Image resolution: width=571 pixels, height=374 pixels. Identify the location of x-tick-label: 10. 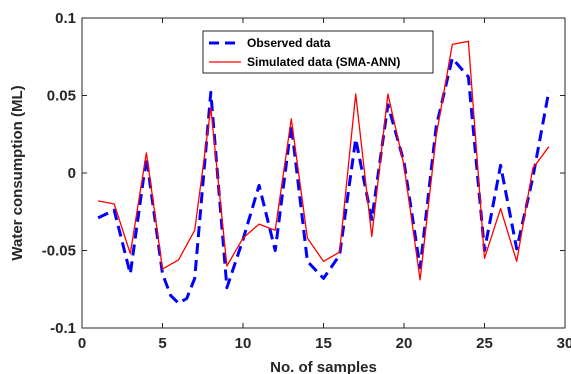
(243, 343).